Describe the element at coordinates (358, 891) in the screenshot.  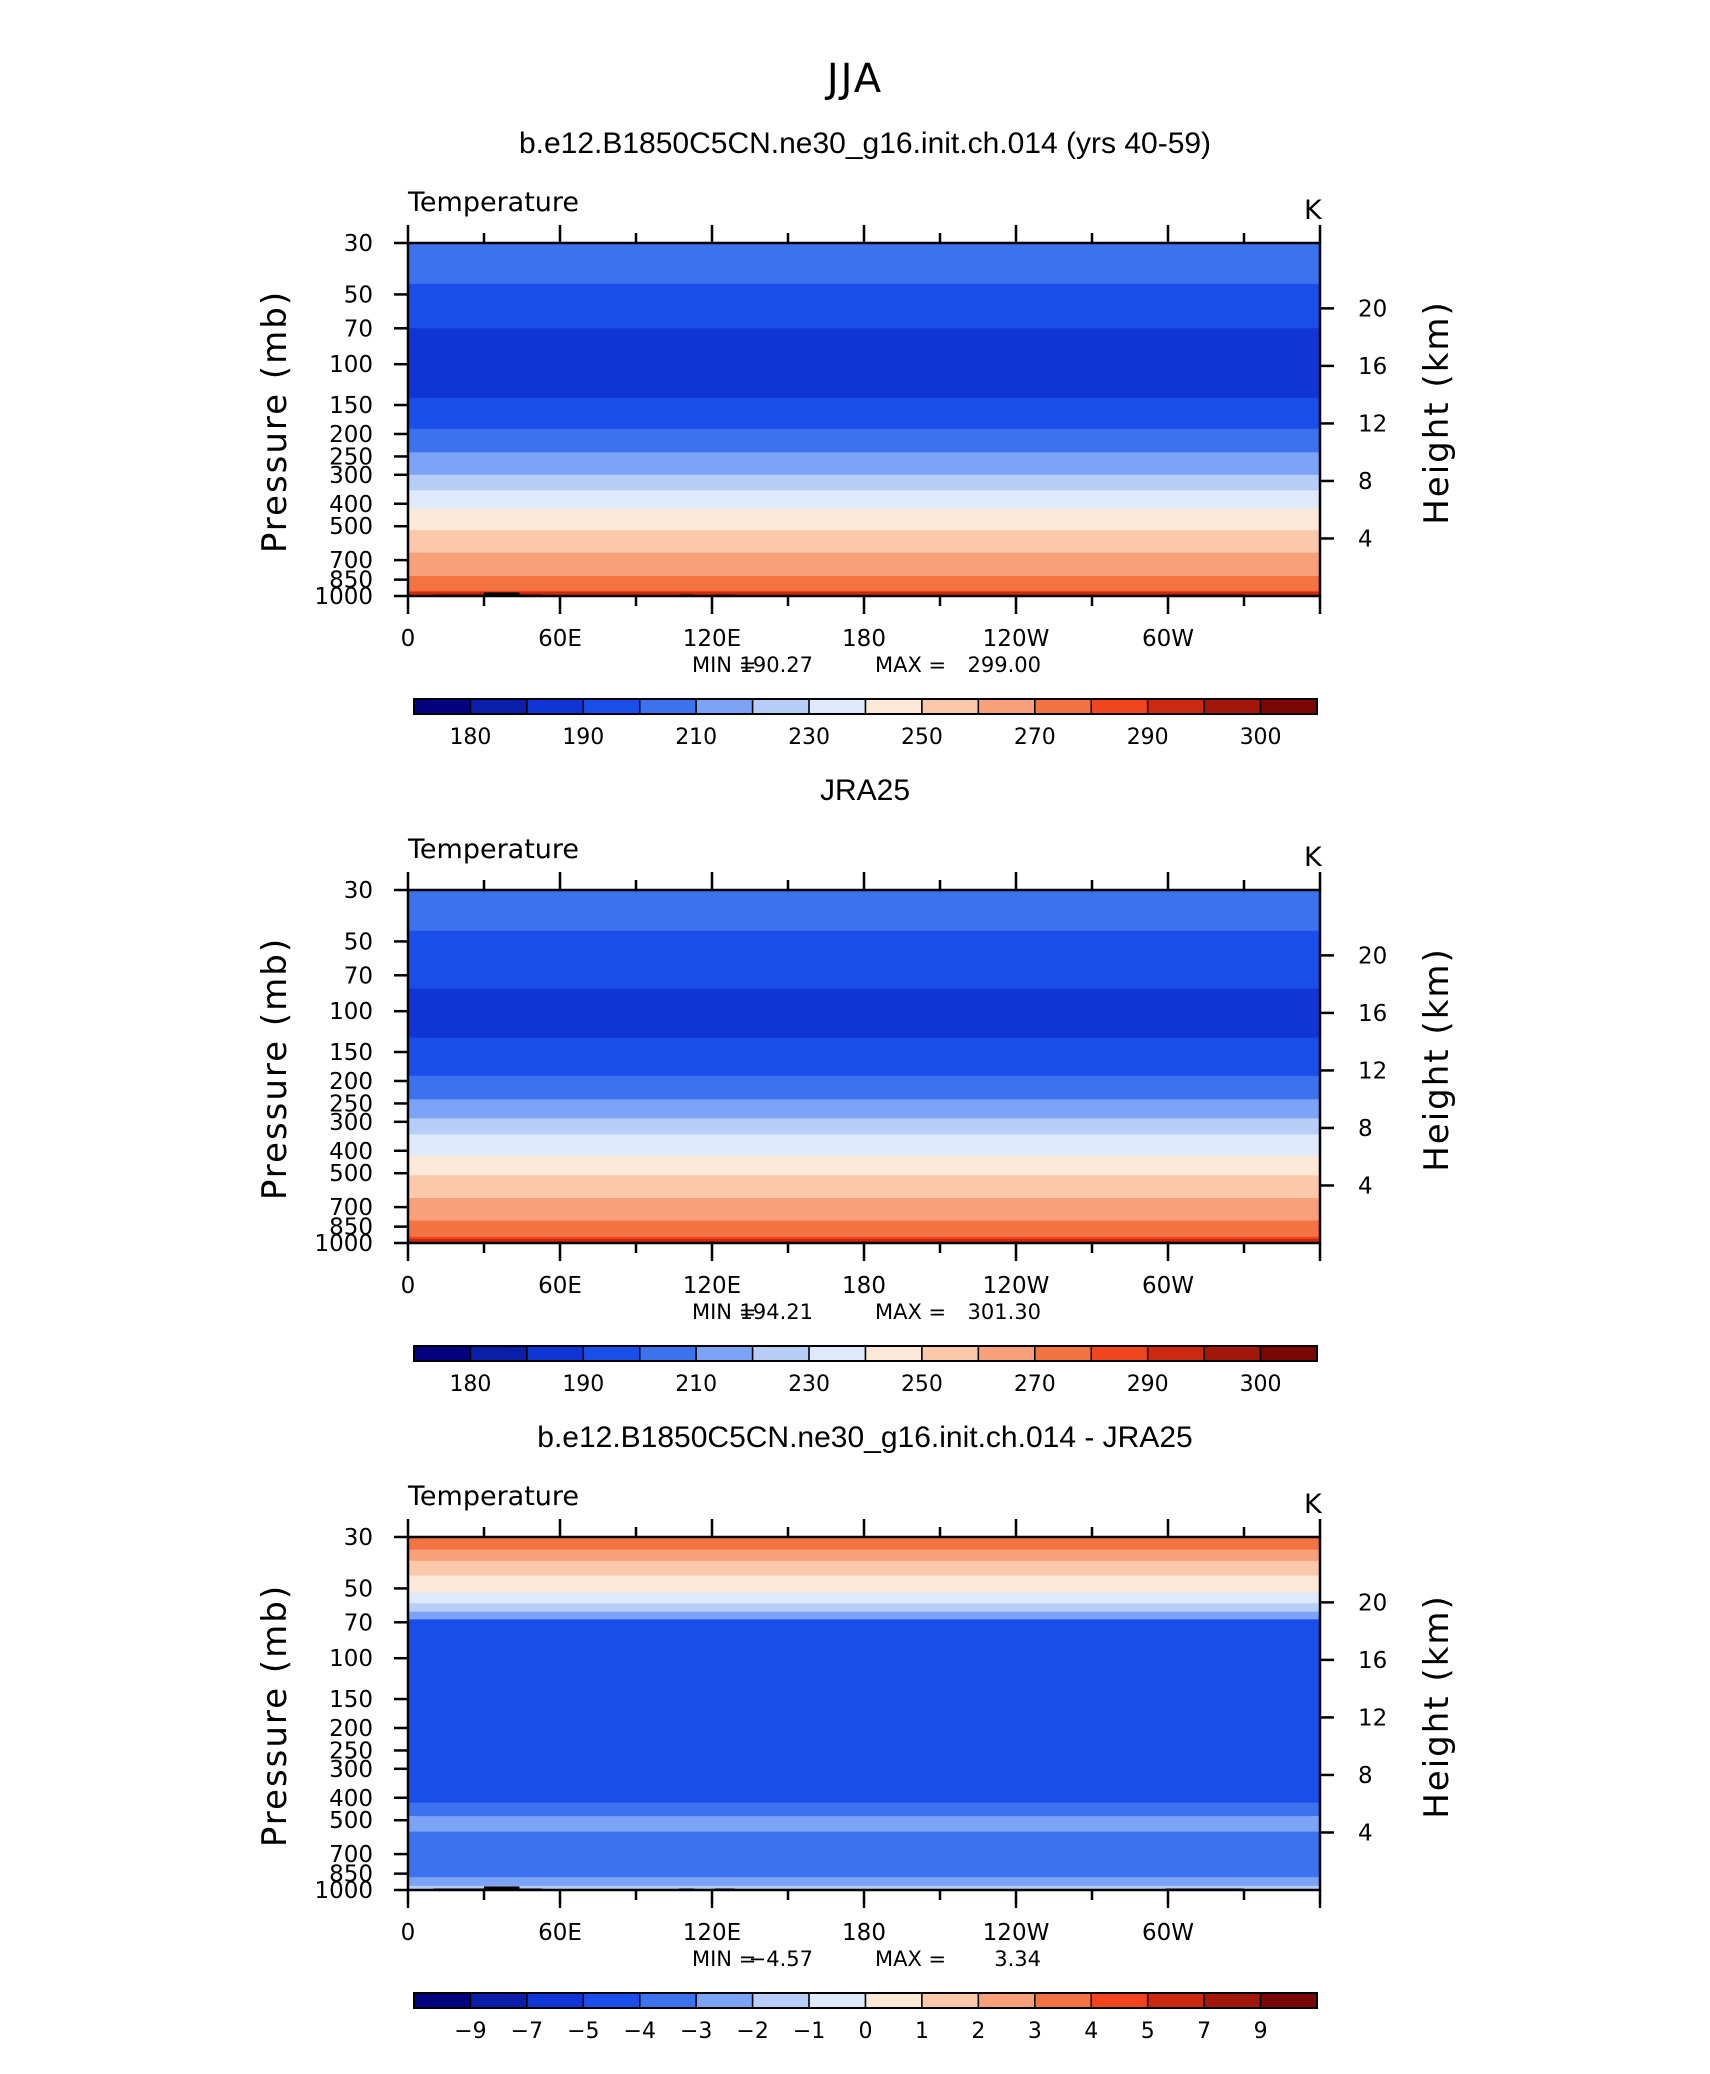
I see `y-tick-label: 30` at that location.